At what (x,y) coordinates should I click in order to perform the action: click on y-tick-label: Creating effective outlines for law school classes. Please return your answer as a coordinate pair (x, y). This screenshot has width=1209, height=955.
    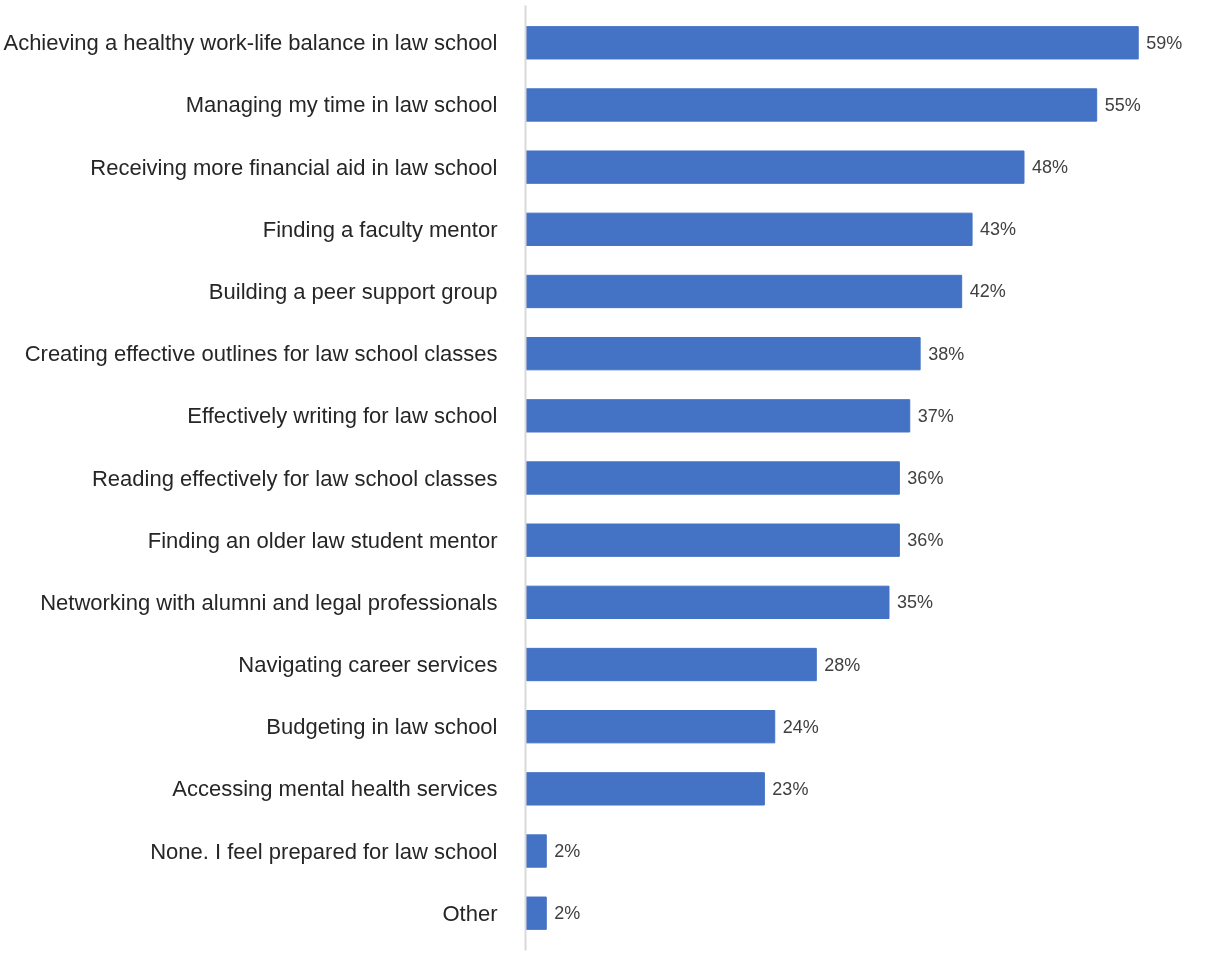
    Looking at the image, I should click on (261, 354).